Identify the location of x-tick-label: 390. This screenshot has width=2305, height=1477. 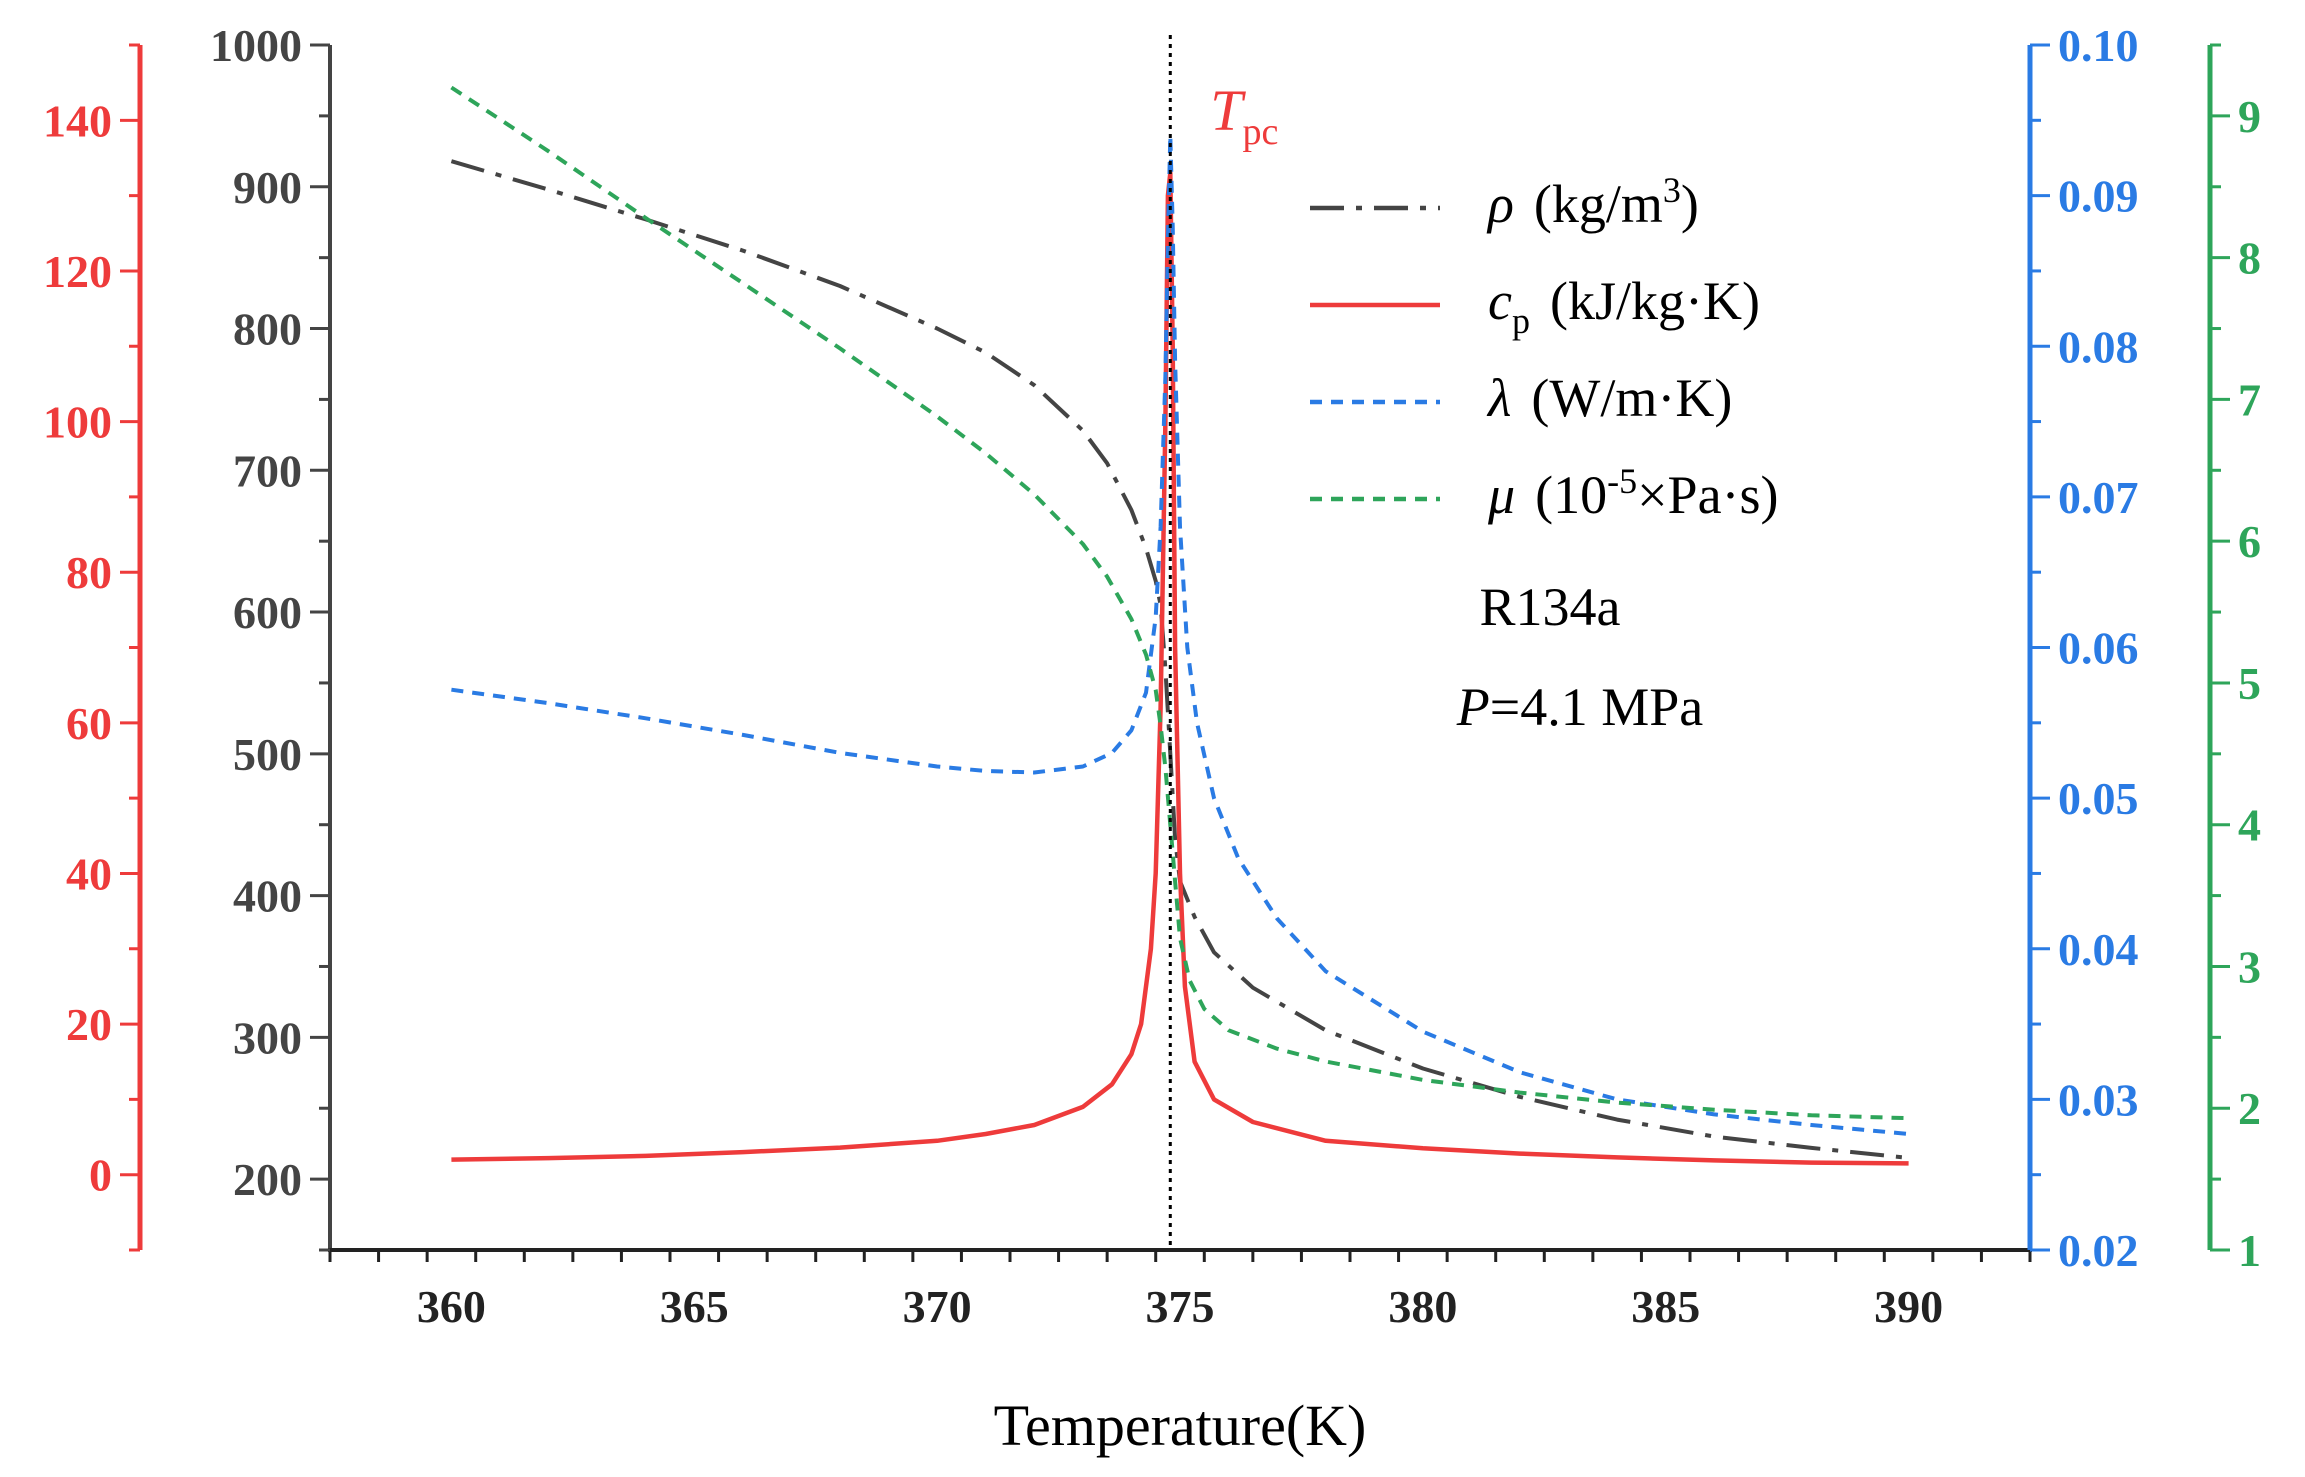
(1908, 1306).